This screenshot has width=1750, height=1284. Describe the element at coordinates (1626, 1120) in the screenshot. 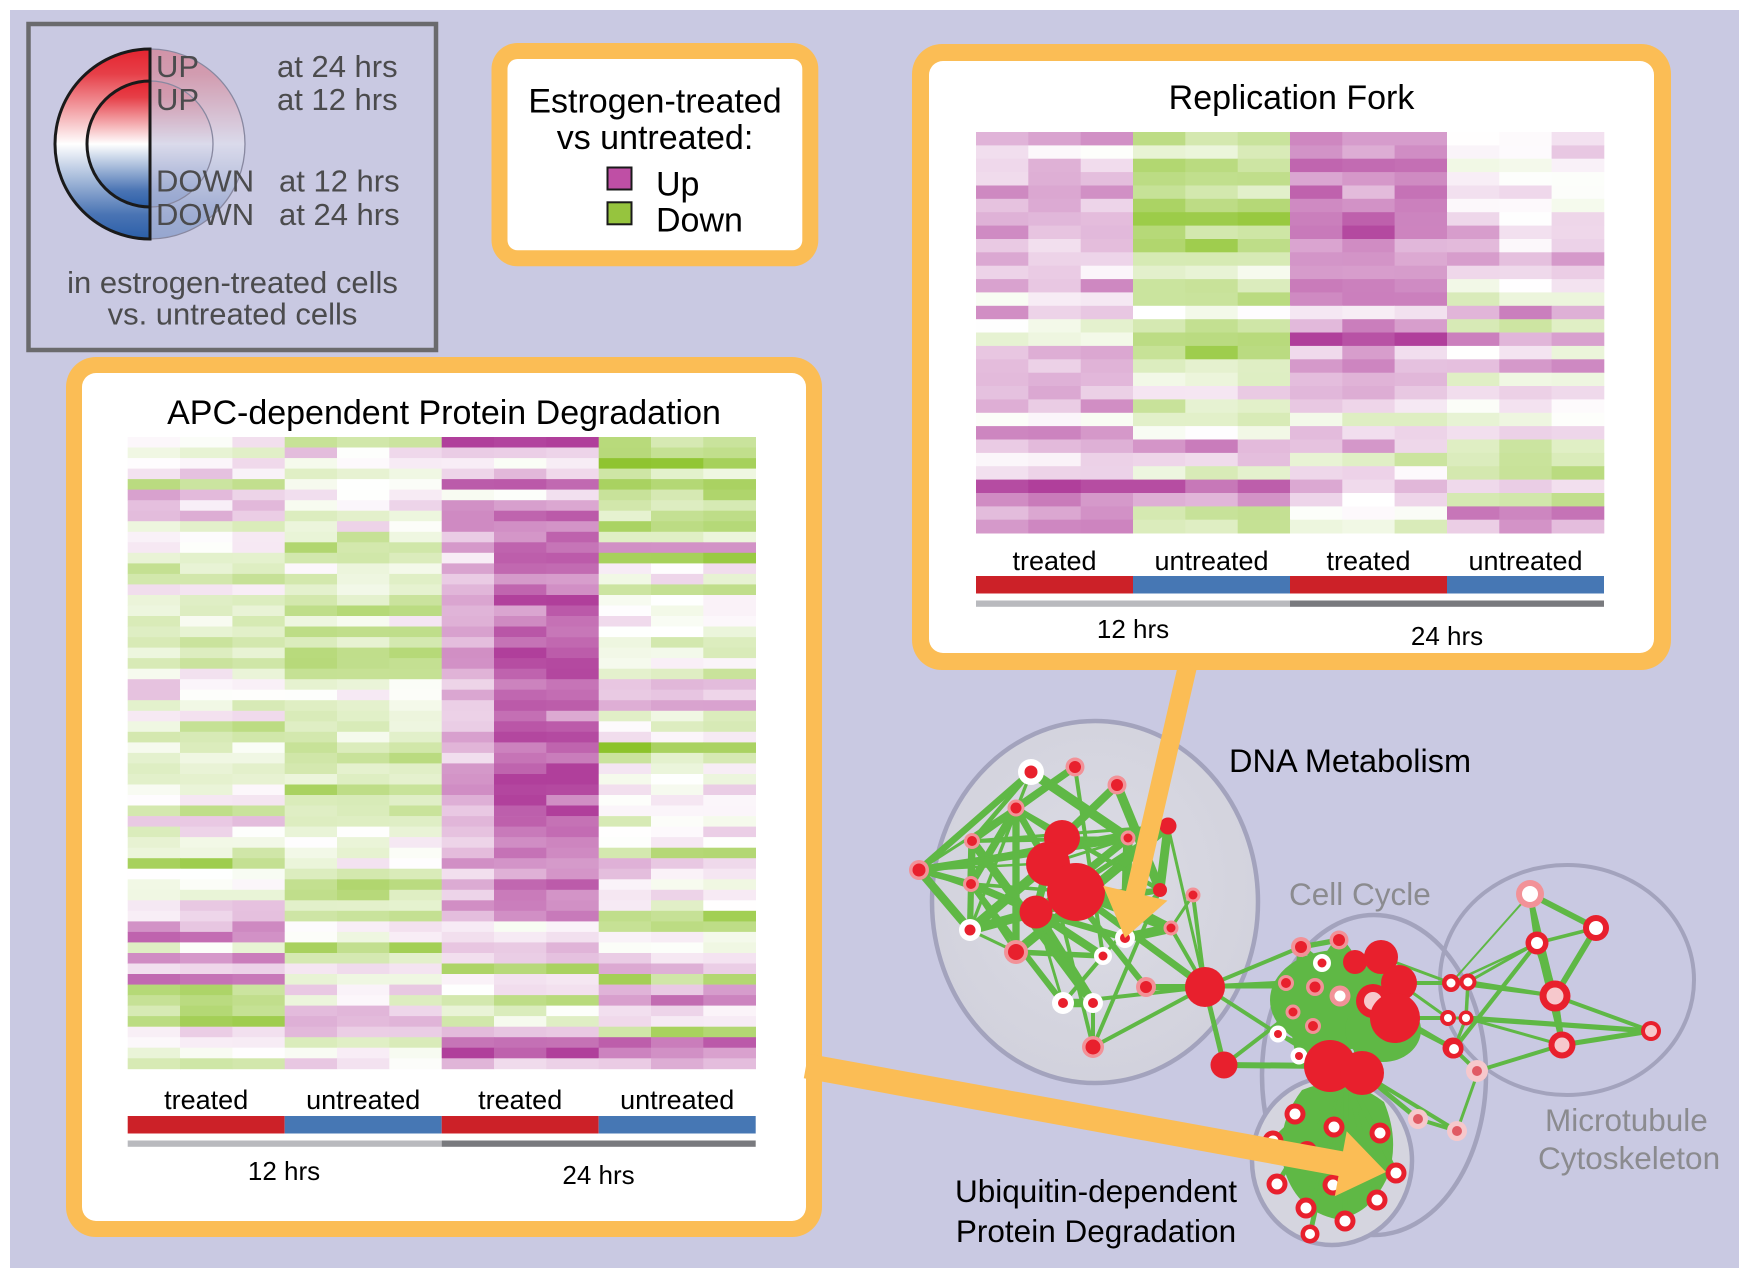

I see `svg-text: Microtubule` at that location.